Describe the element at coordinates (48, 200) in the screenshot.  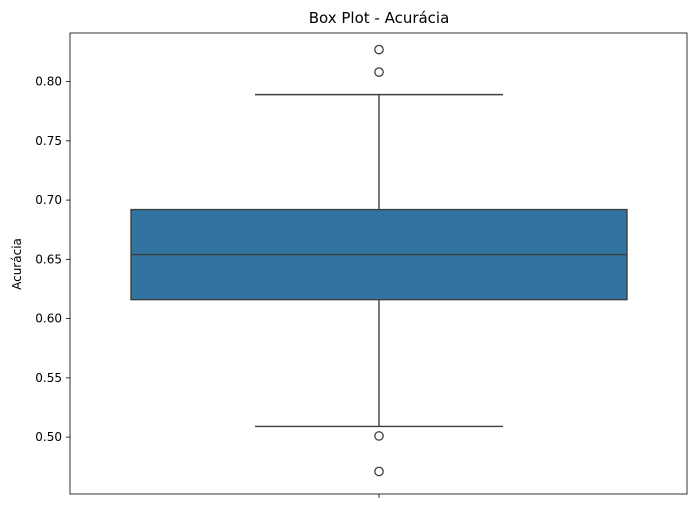
I see `y-tick-label: 0.70` at that location.